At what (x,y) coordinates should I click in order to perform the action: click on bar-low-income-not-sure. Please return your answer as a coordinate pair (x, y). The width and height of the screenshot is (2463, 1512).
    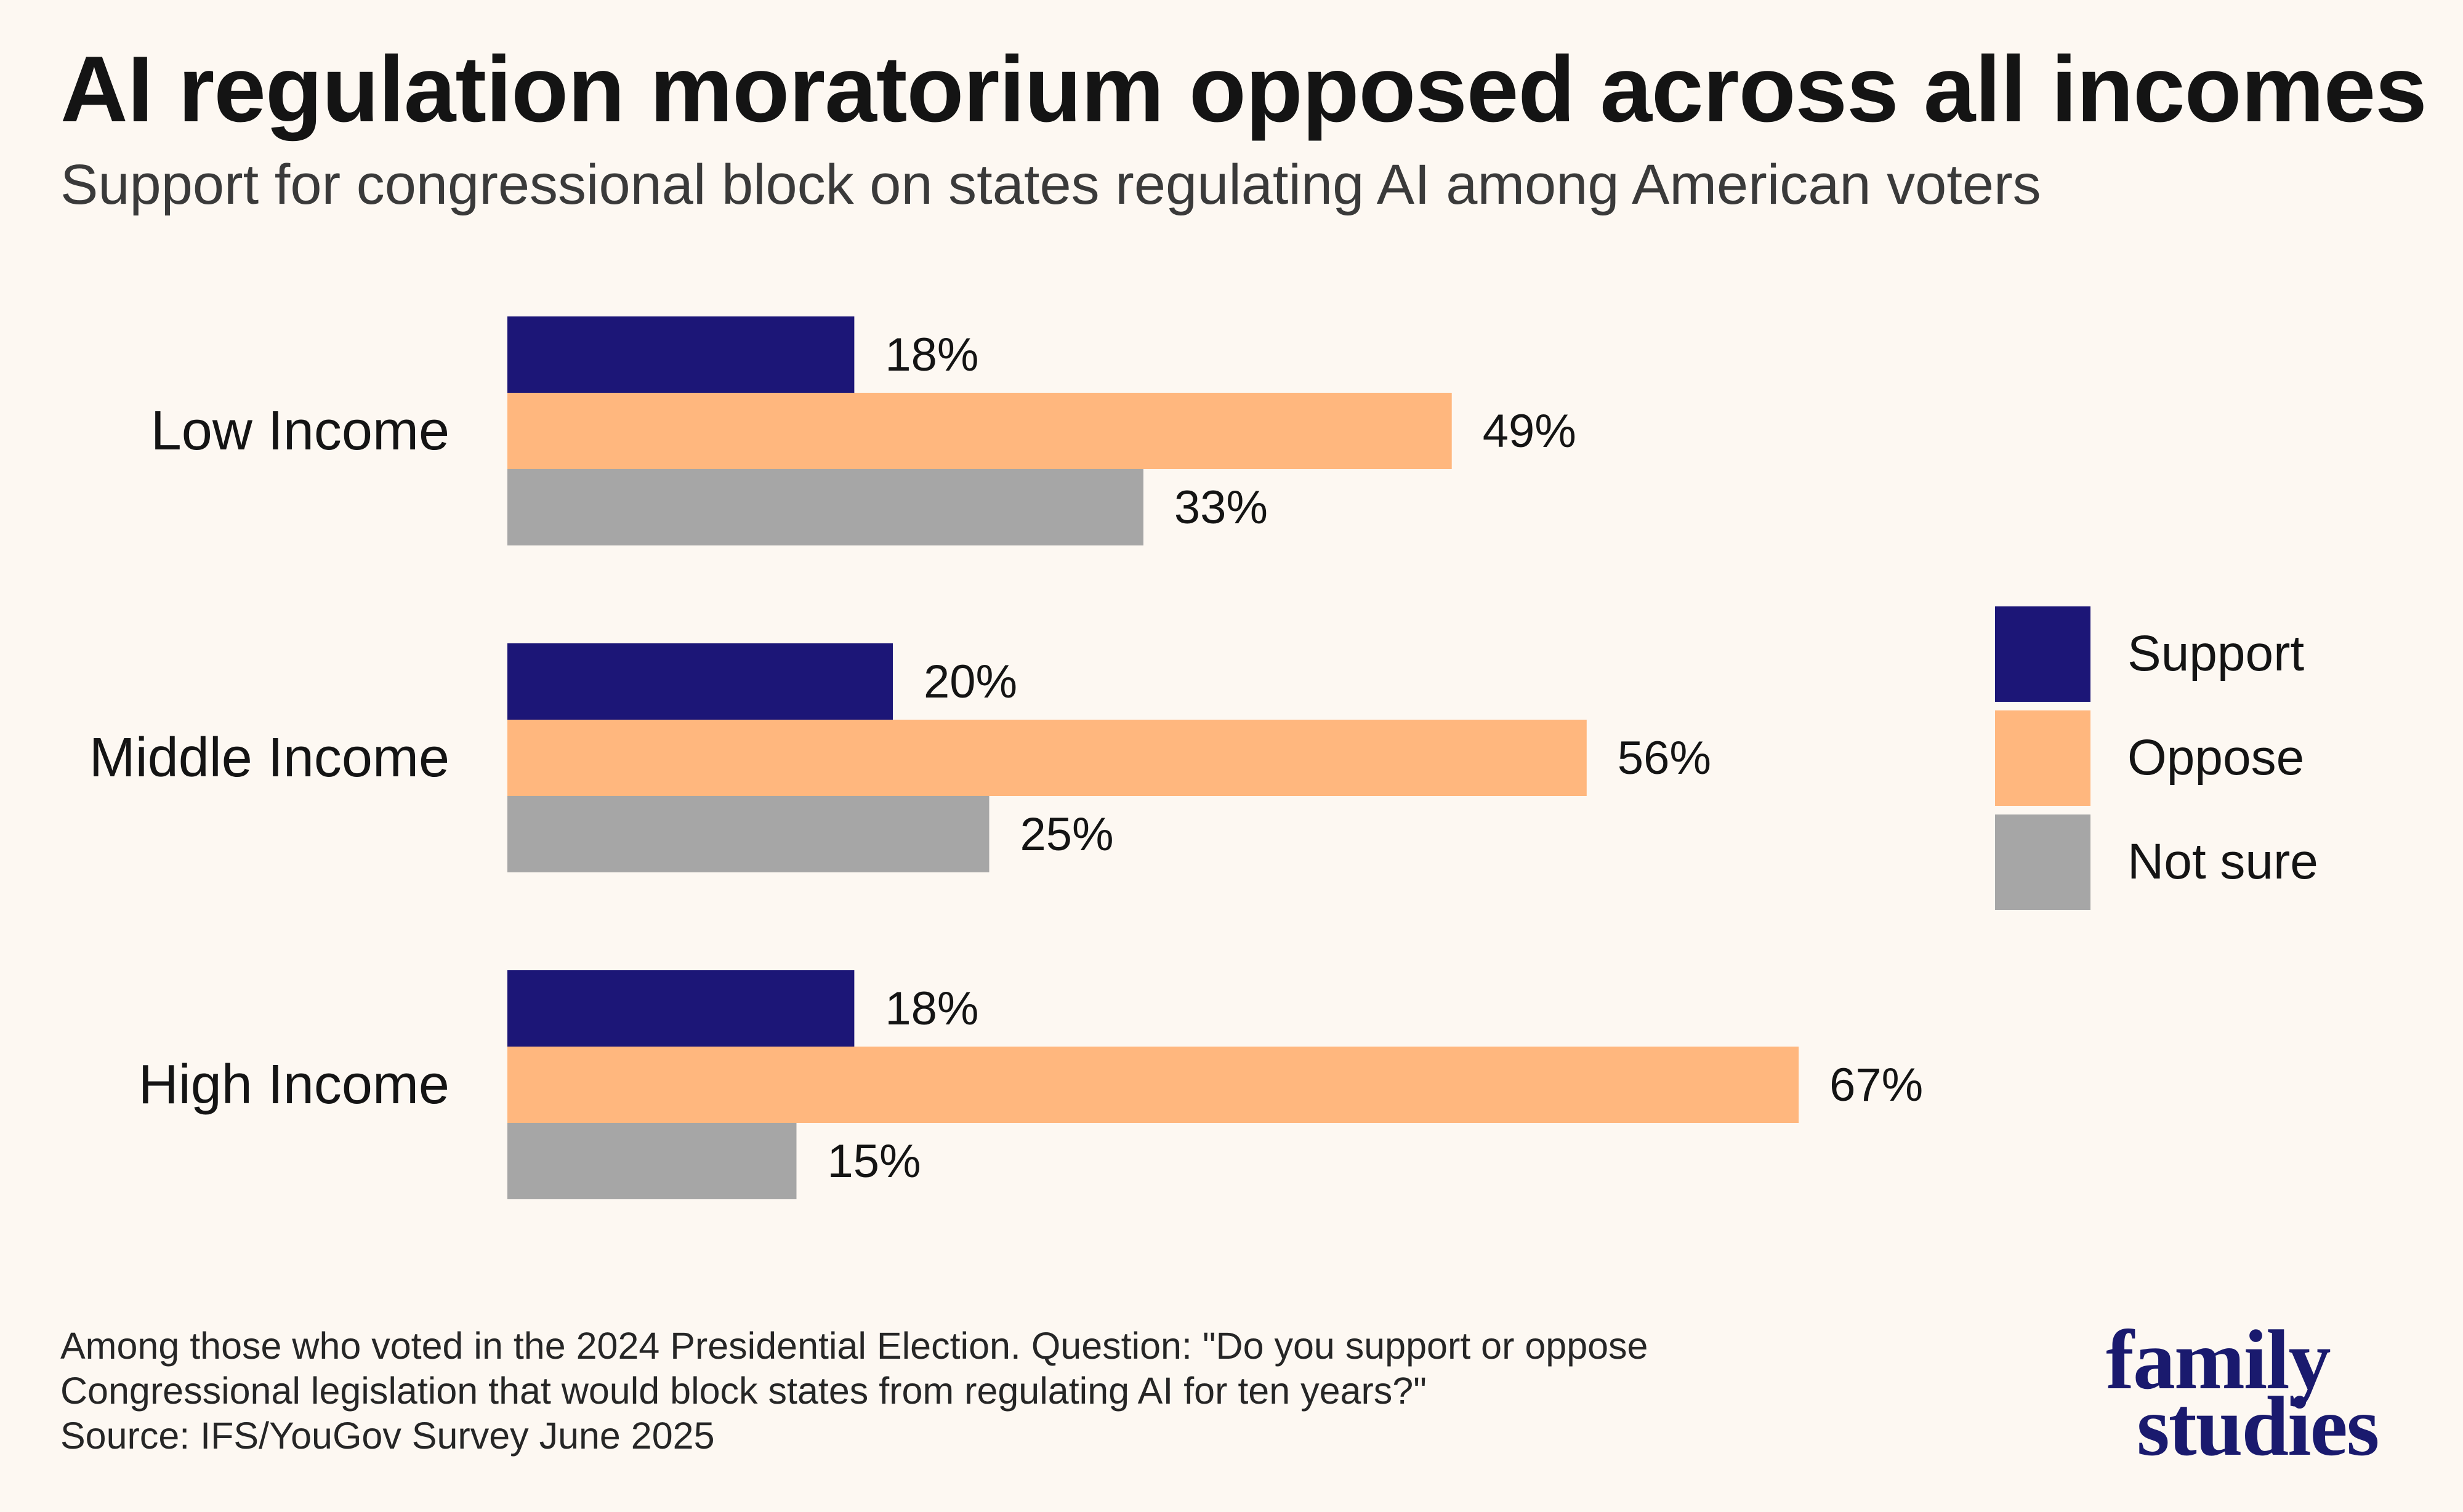
    Looking at the image, I should click on (825, 507).